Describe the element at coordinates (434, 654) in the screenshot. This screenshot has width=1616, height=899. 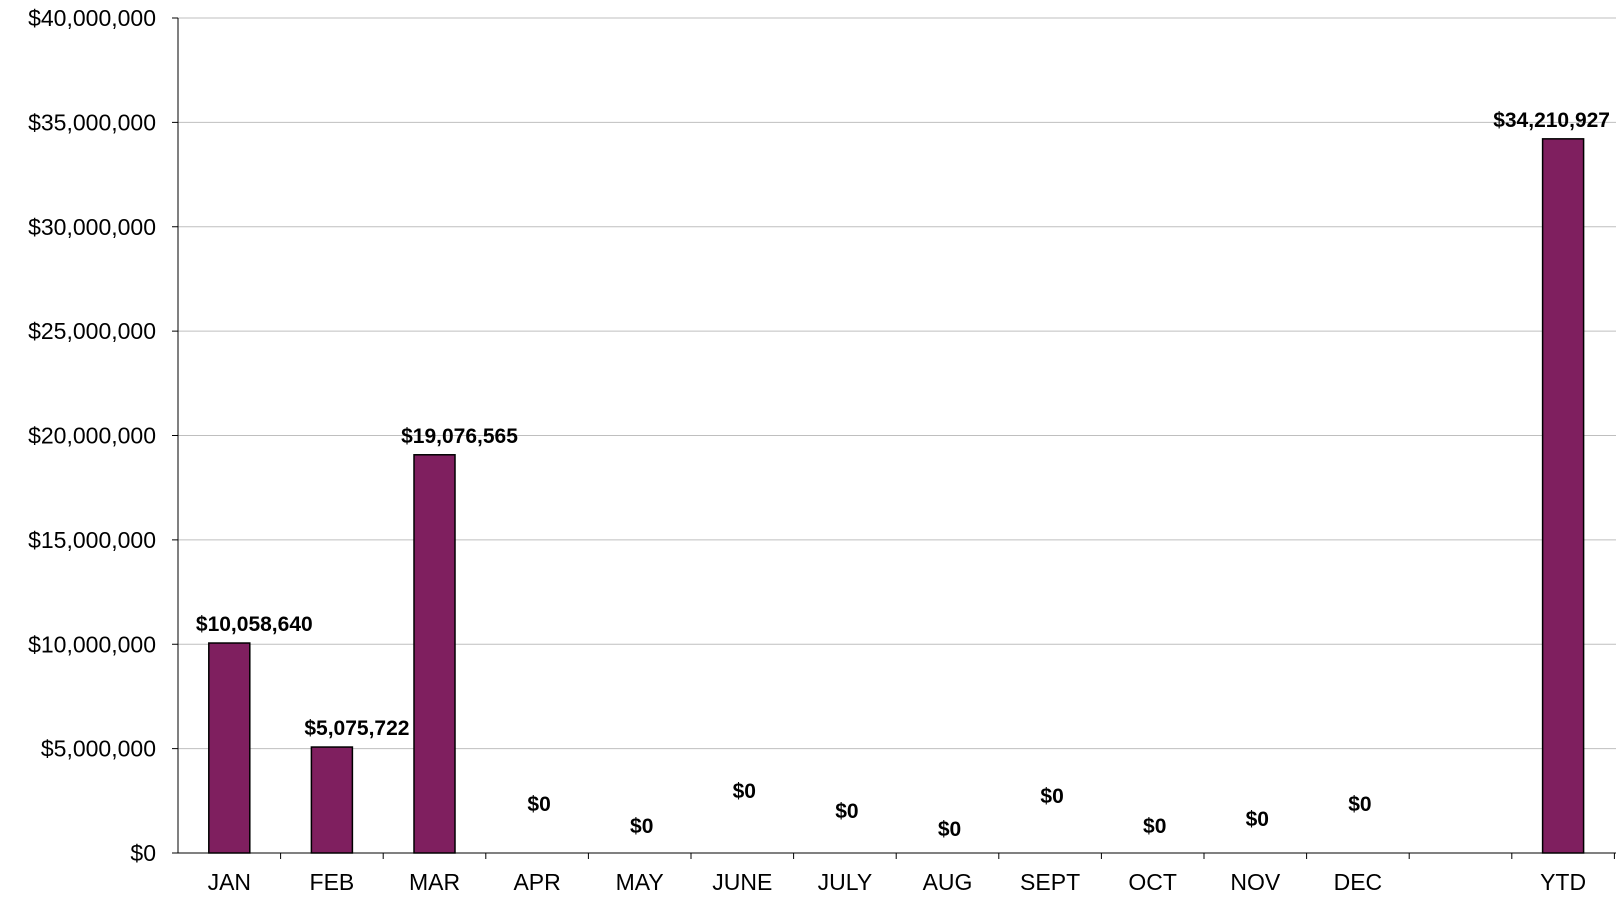
I see `bar-mar` at that location.